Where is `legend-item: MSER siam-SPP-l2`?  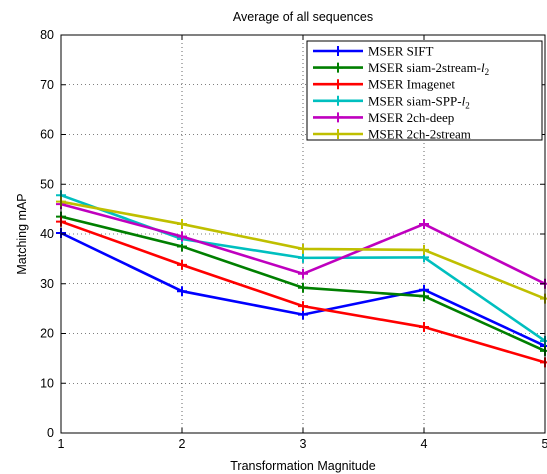 legend-item: MSER siam-SPP-l2 is located at coordinates (391, 101).